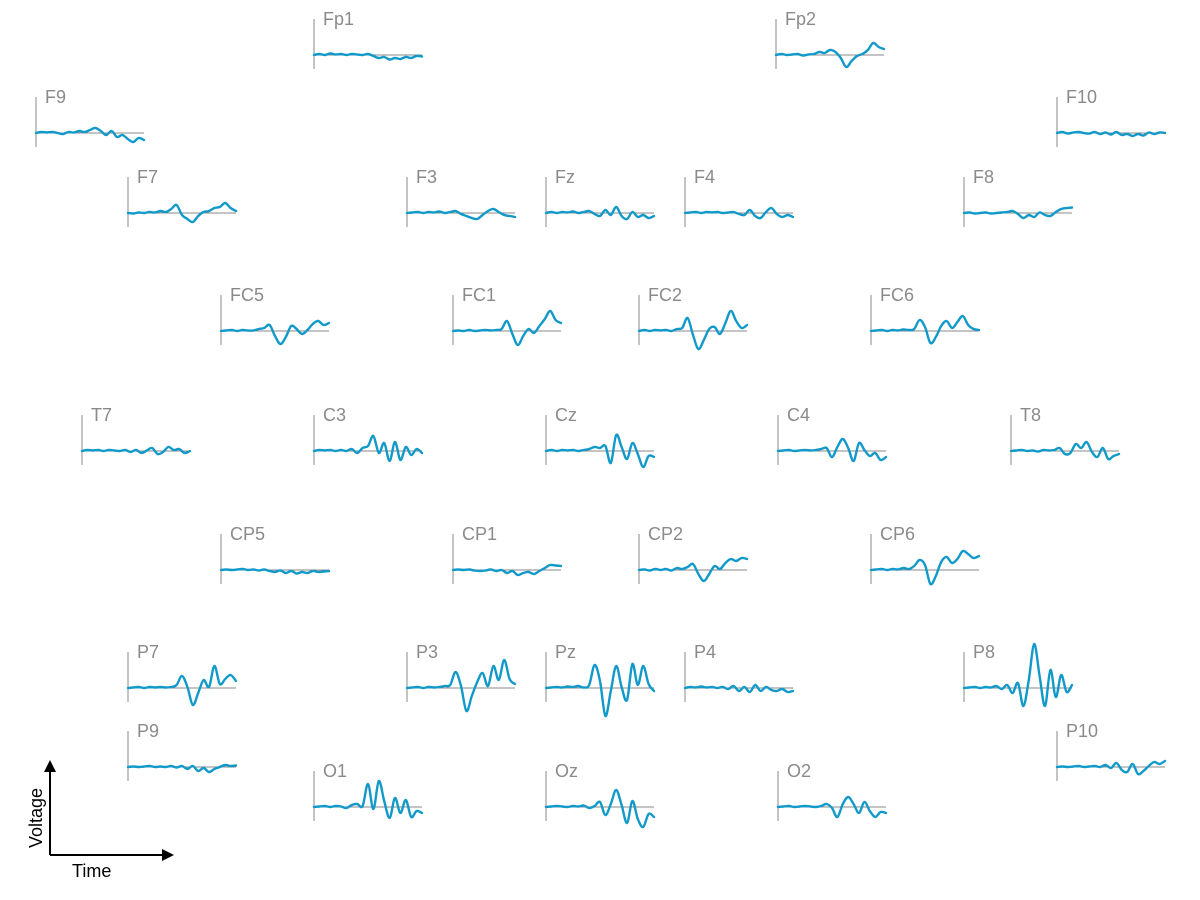 The image size is (1200, 900). What do you see at coordinates (427, 652) in the screenshot?
I see `channel-label: P3` at bounding box center [427, 652].